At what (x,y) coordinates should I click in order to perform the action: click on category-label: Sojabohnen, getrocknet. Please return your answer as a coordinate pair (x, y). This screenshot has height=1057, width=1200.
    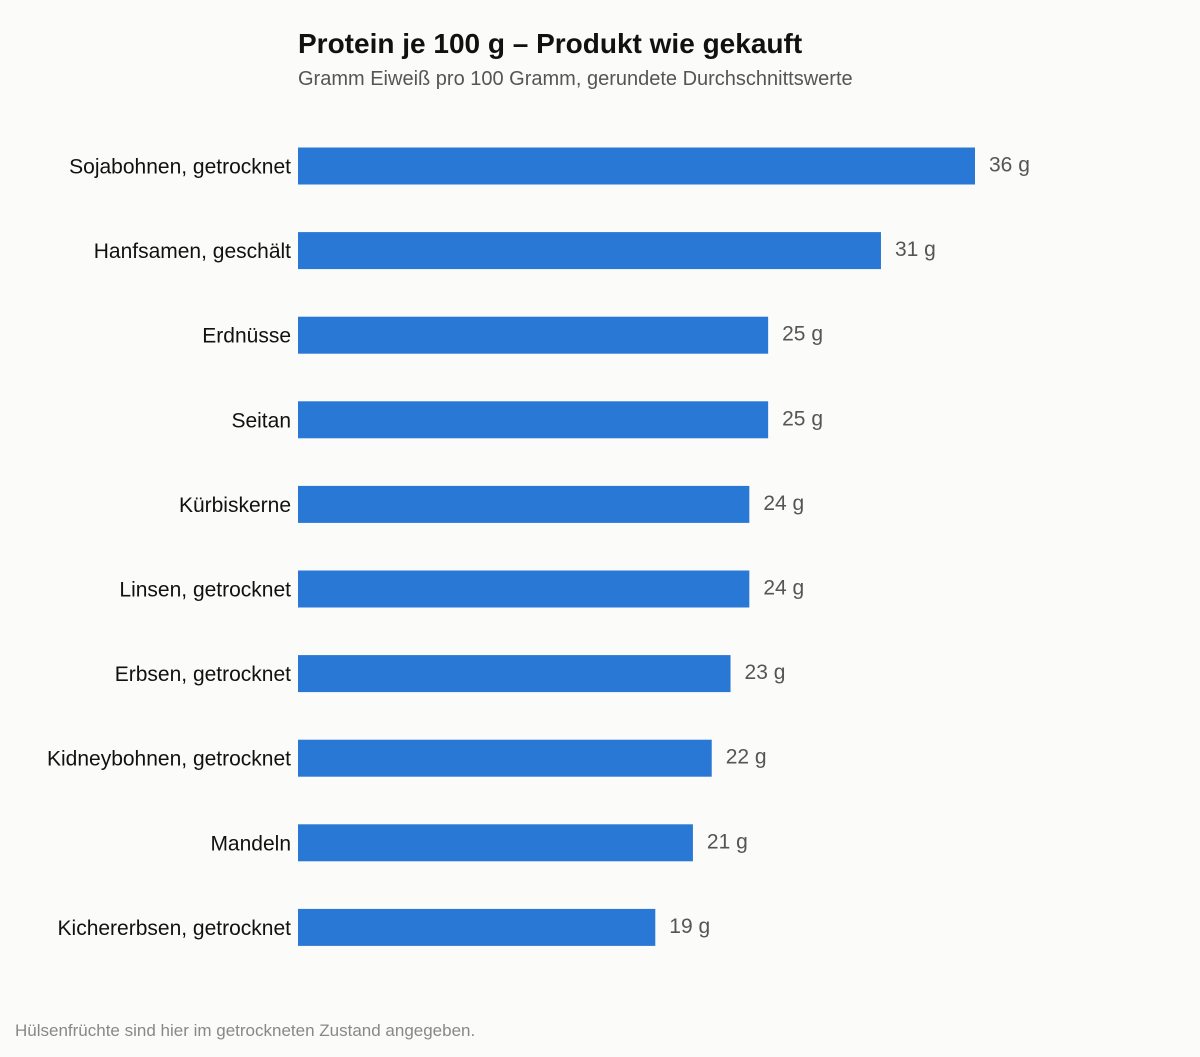
    Looking at the image, I should click on (180, 167).